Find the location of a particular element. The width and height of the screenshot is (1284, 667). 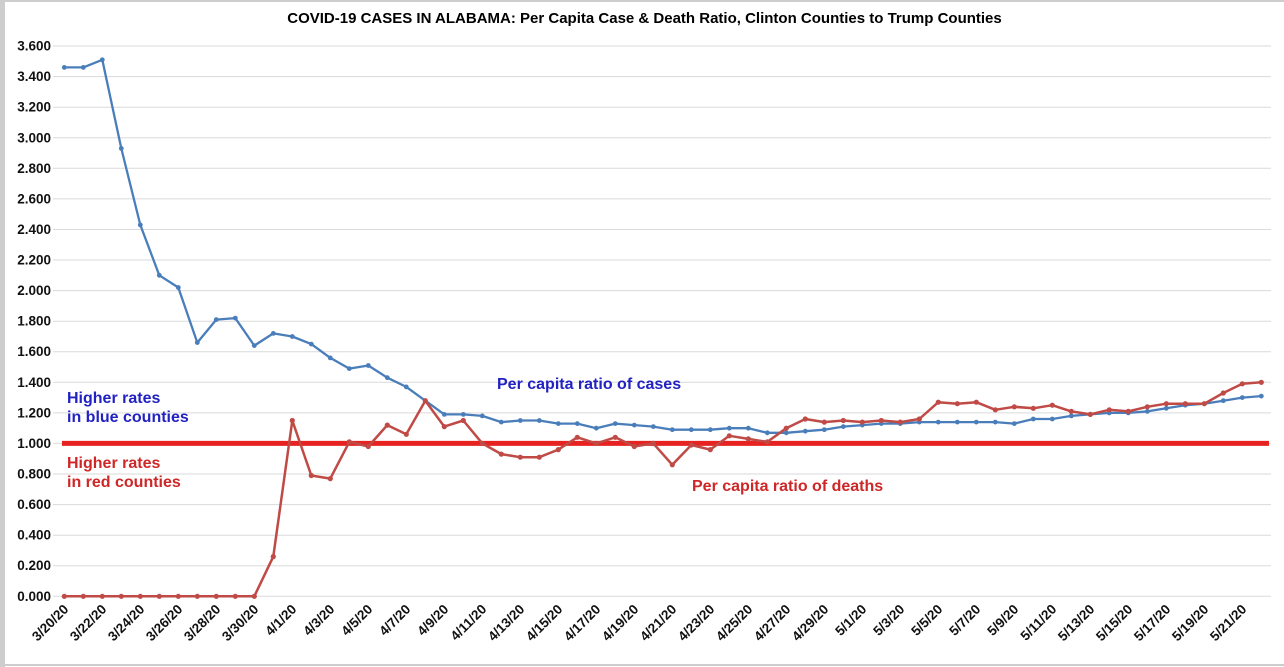

x-tick-label: 5/11/20 is located at coordinates (1038, 623).